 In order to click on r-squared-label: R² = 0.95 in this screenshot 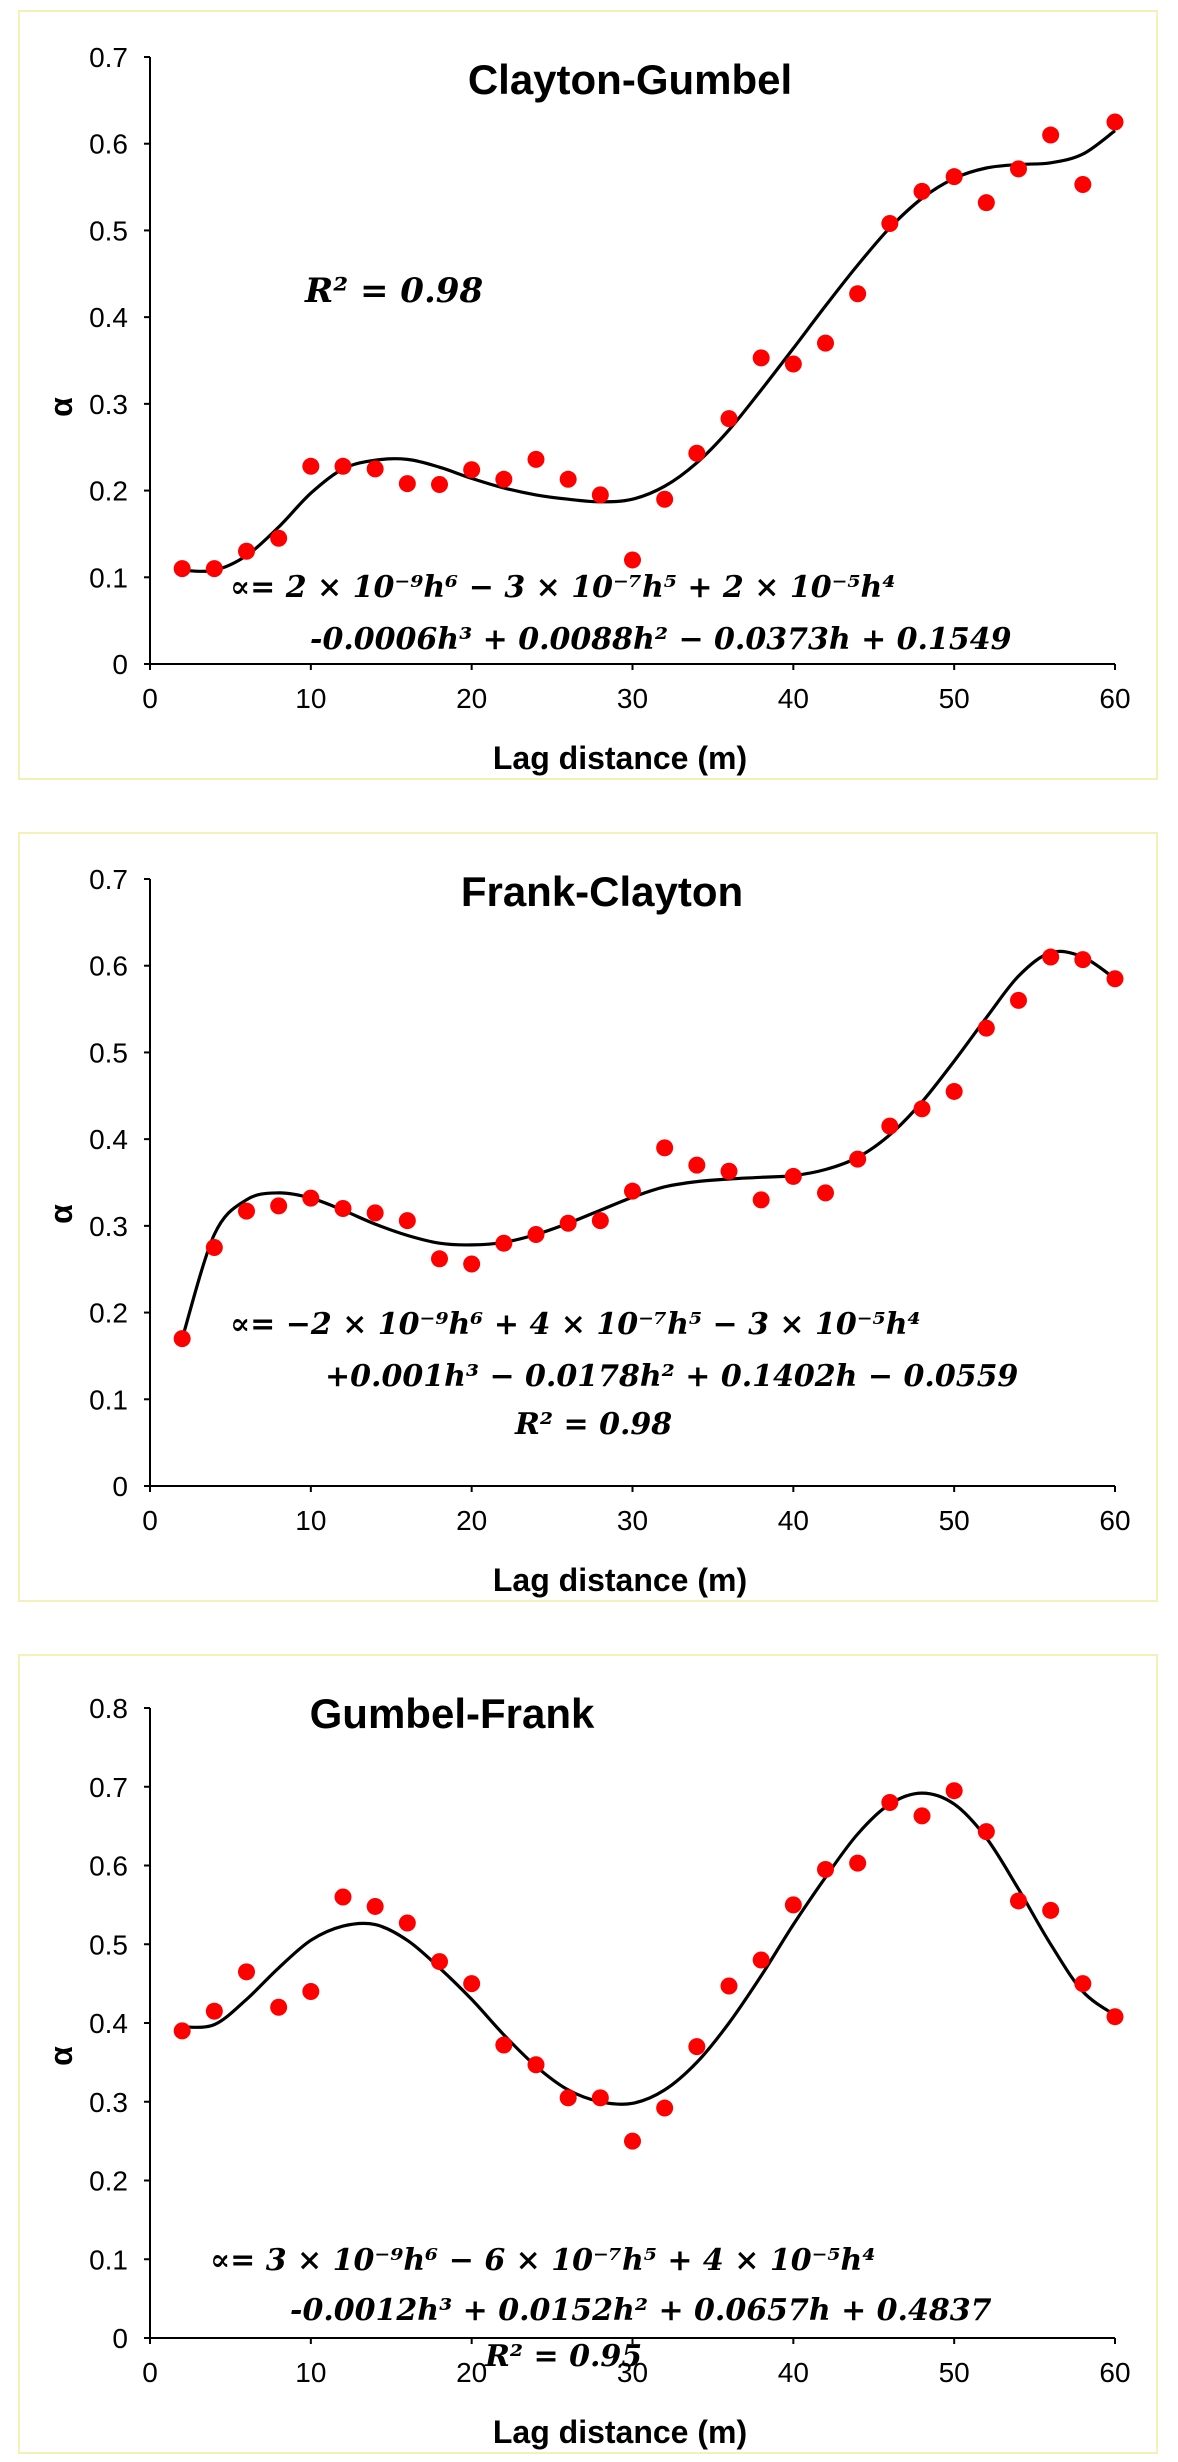, I will do `click(563, 2356)`.